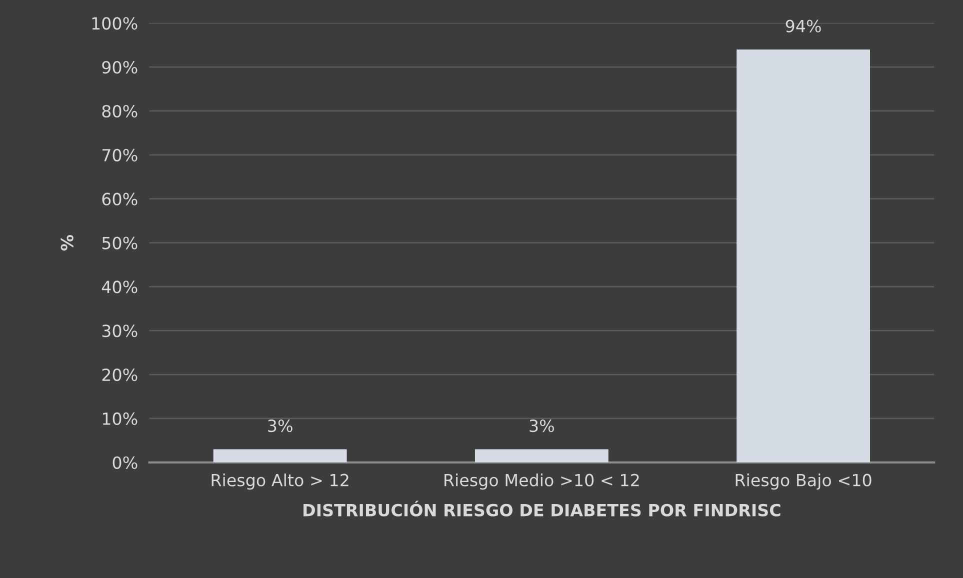 The height and width of the screenshot is (578, 963). I want to click on y-tick-label: 10%, so click(120, 419).